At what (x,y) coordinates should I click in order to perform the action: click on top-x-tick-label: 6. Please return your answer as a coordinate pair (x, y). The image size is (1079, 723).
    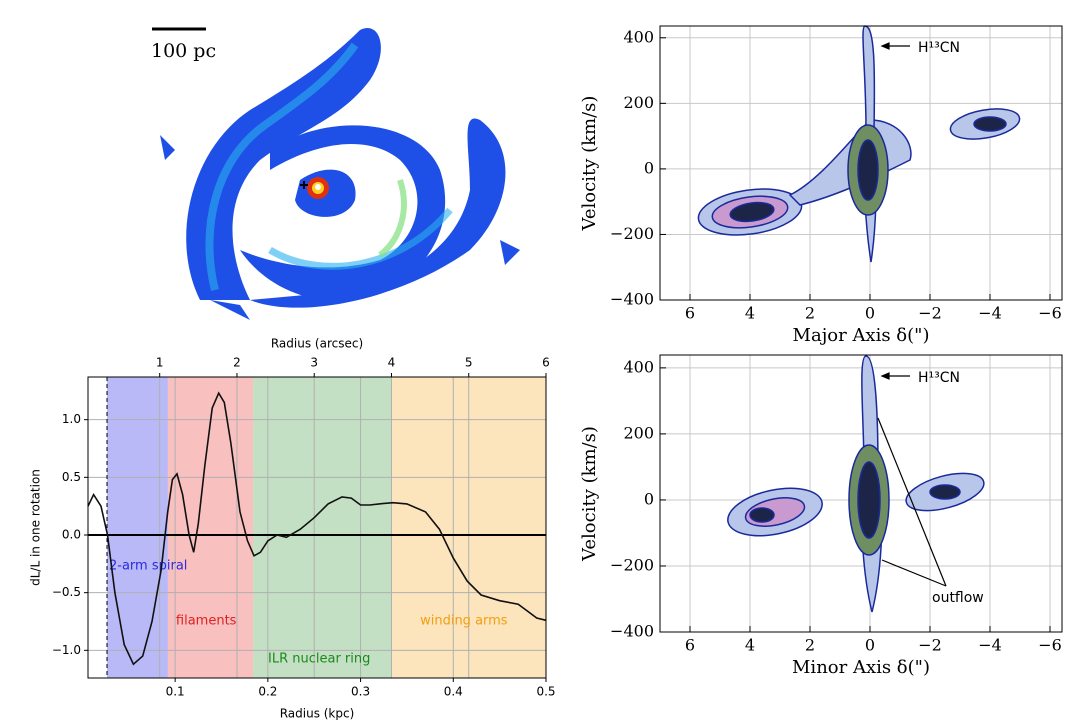
    Looking at the image, I should click on (546, 363).